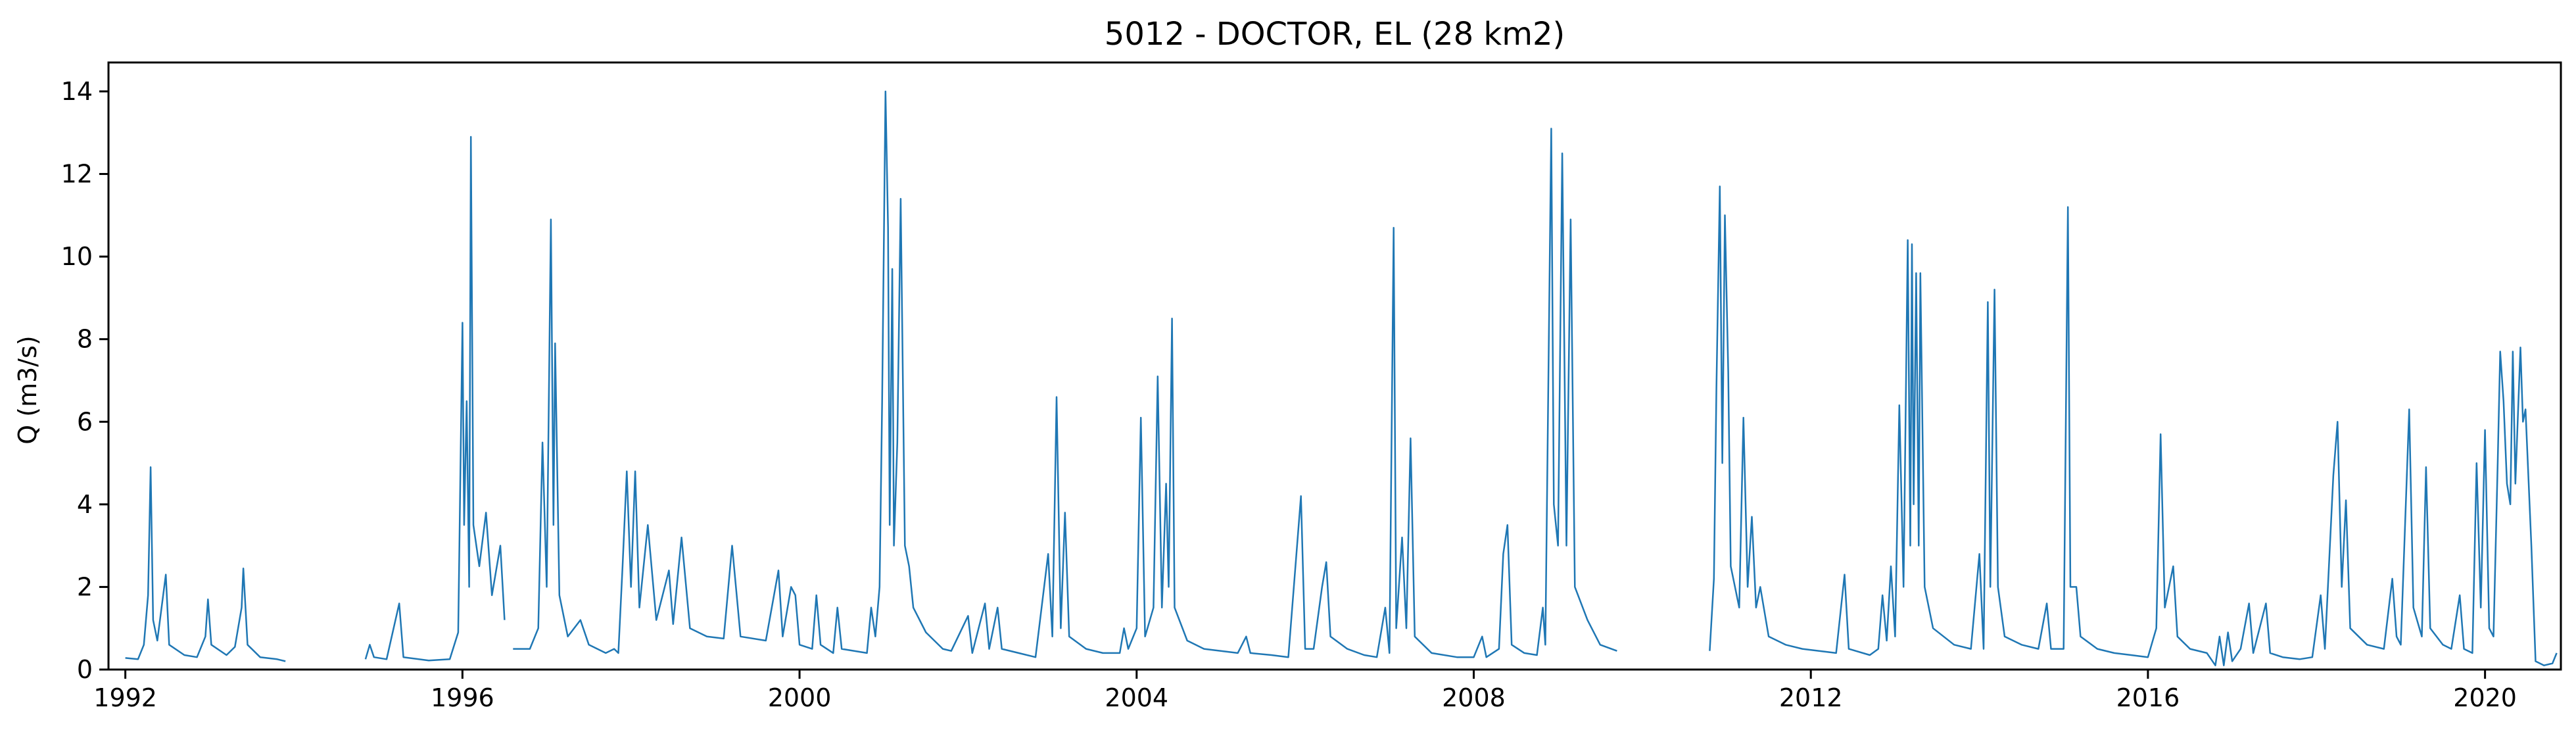 The width and height of the screenshot is (2576, 734). What do you see at coordinates (85, 381) in the screenshot?
I see `y-axis: 0 2 4 6 8 10 12 14` at bounding box center [85, 381].